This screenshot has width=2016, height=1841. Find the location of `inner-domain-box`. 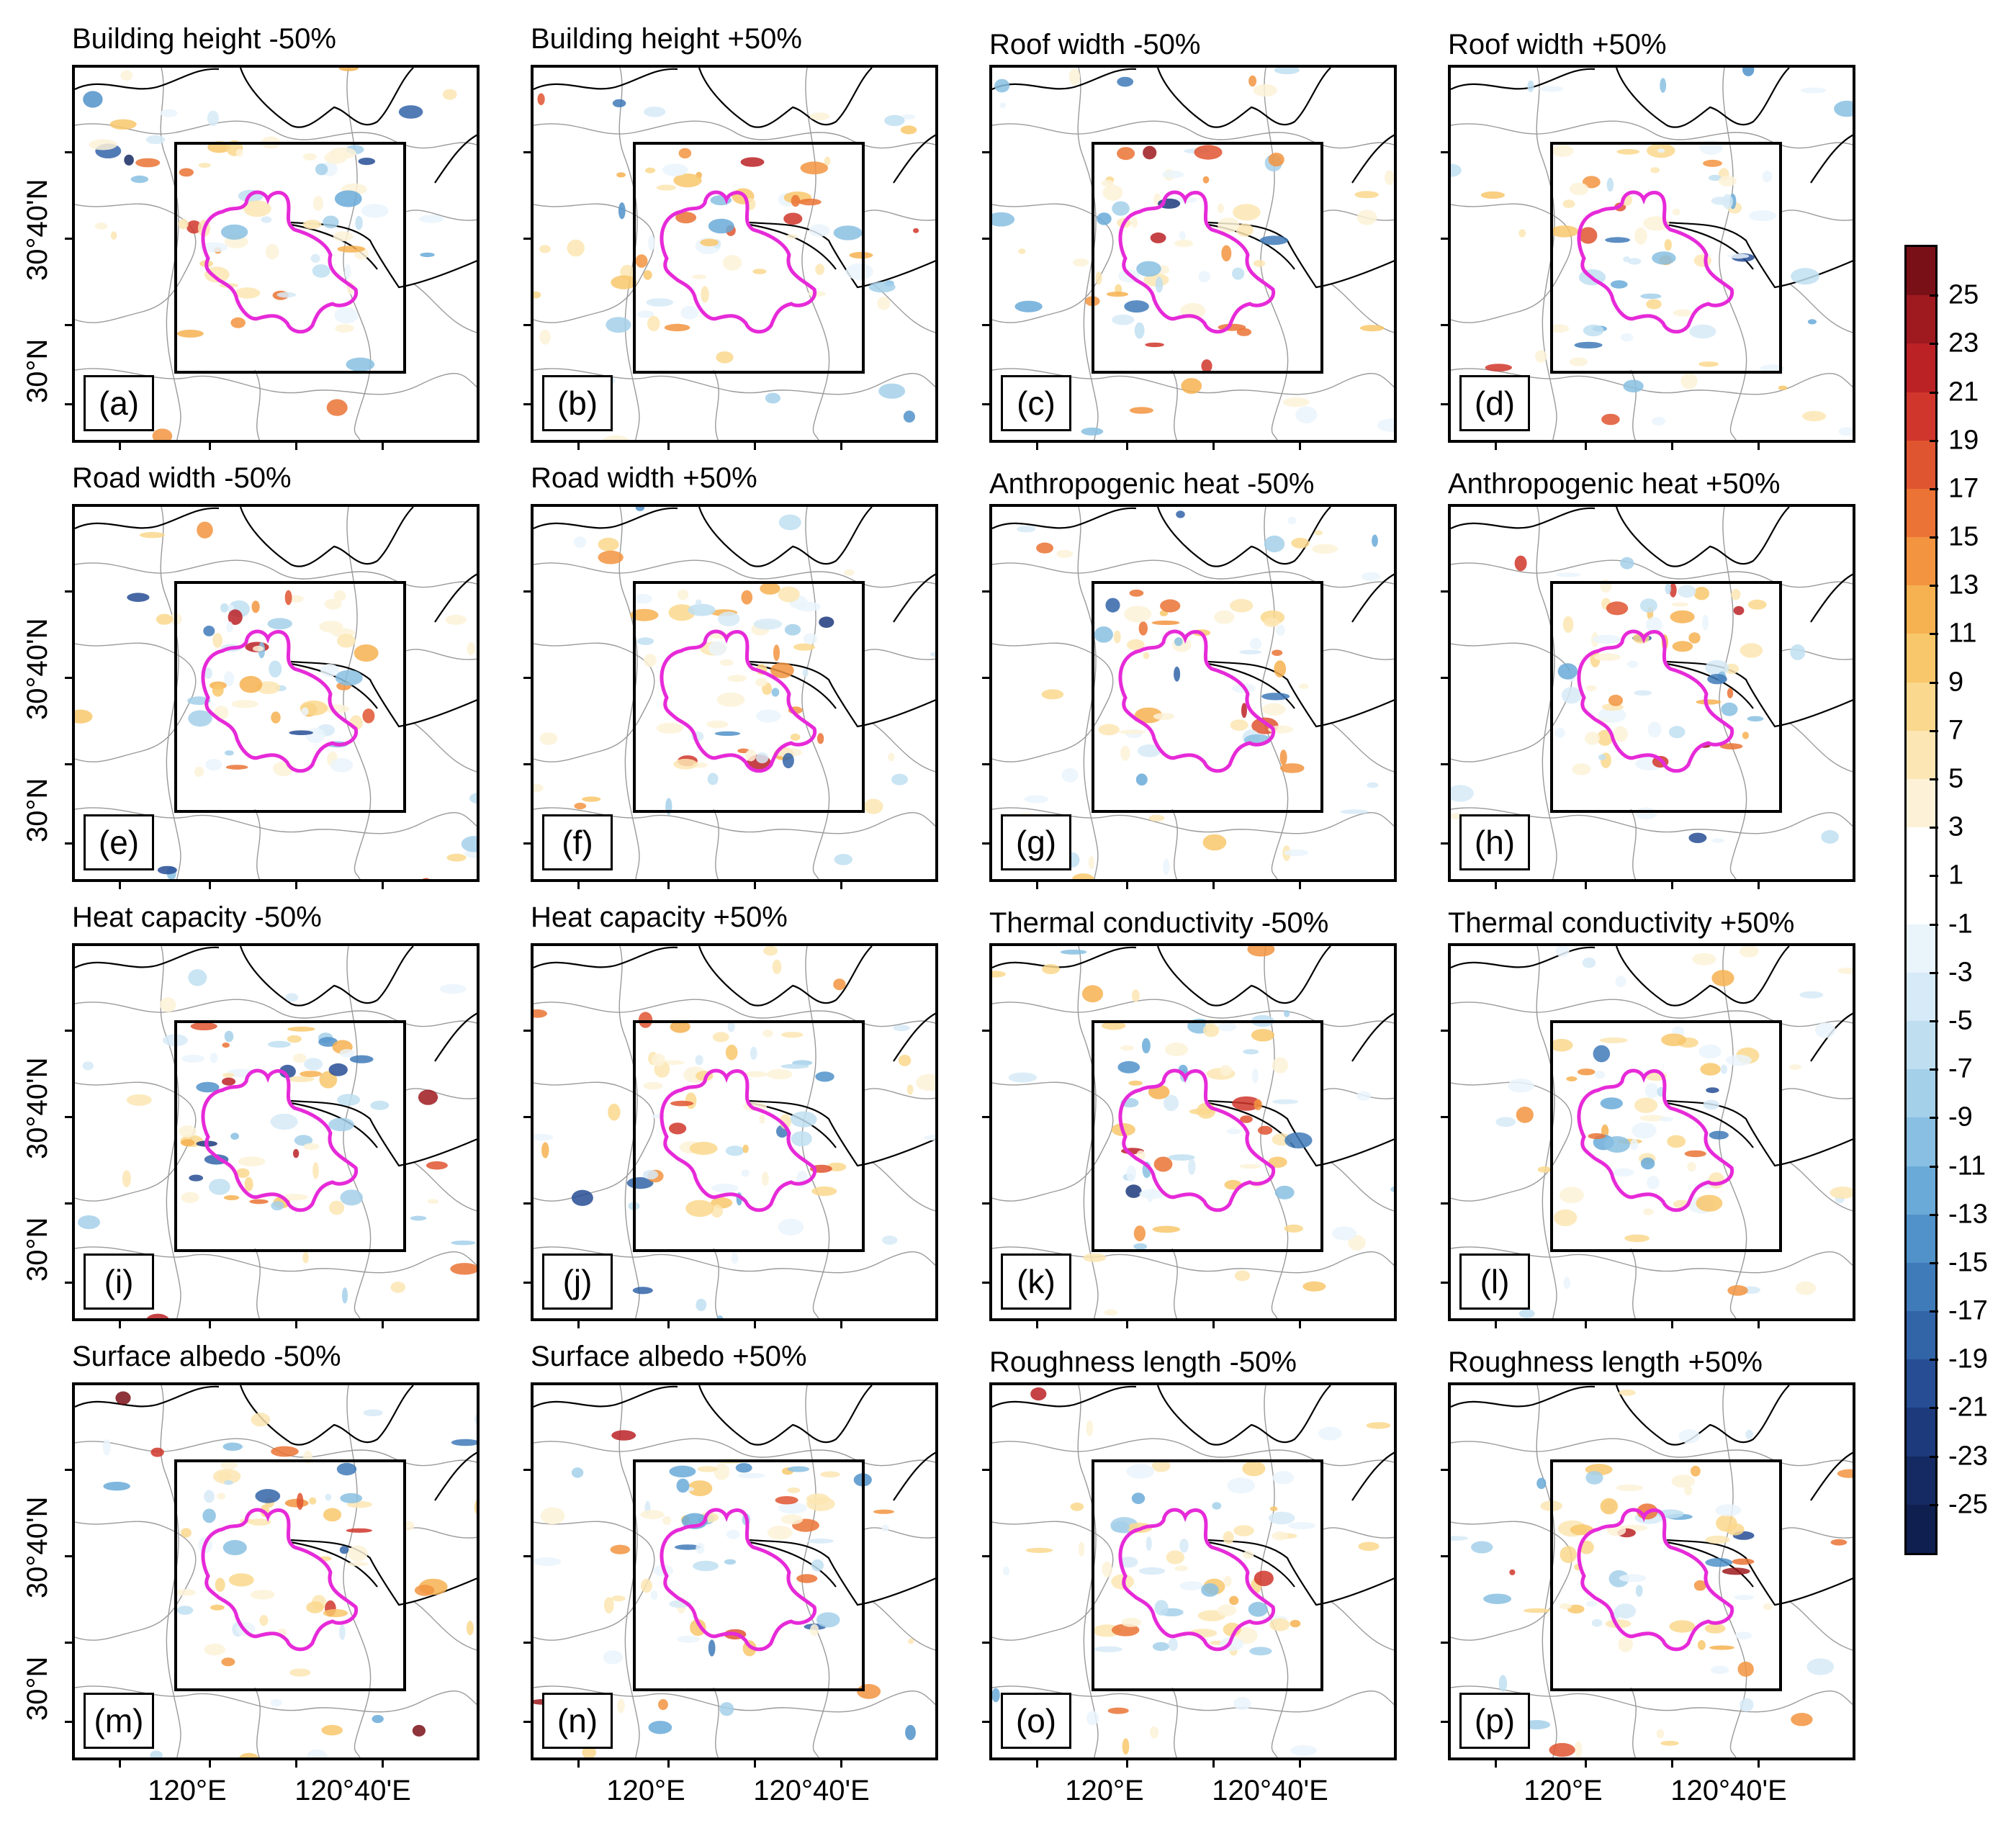

inner-domain-box is located at coordinates (1207, 1575).